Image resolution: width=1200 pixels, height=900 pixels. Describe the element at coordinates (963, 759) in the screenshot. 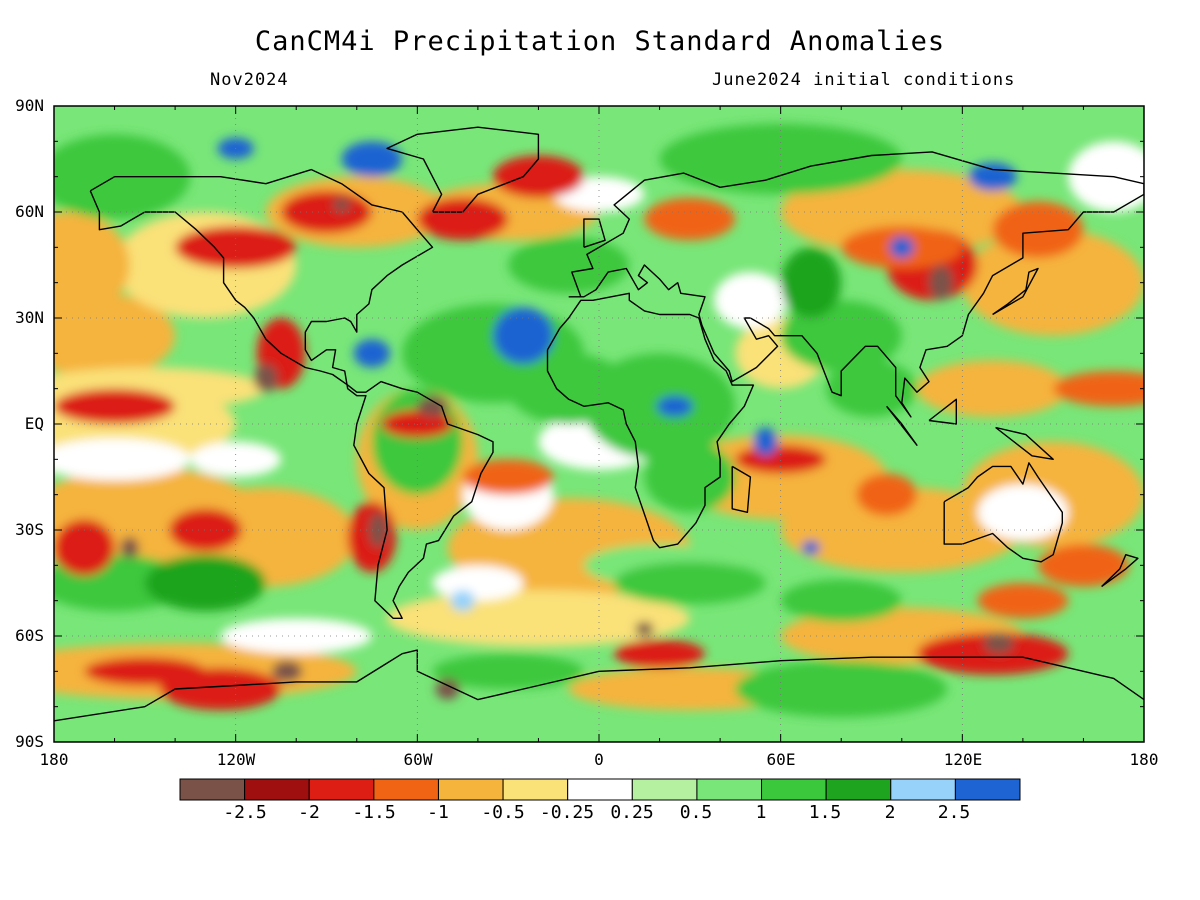

I see `lon-label-120e: 120E` at that location.